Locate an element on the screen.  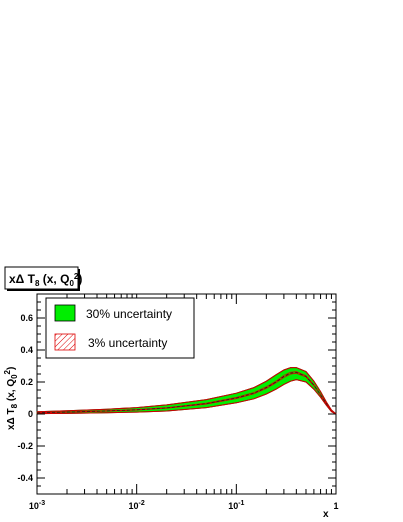
chart-title: xΔ T8 (x, Q02) is located at coordinates (45, 280).